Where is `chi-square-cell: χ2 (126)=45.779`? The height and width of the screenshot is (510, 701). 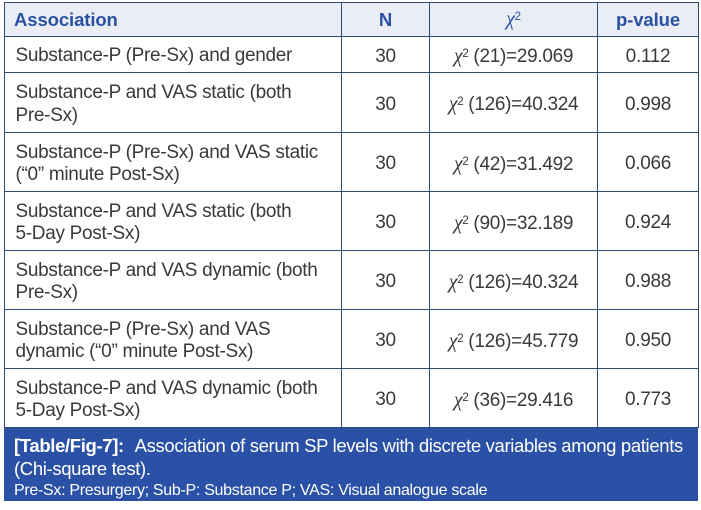 chi-square-cell: χ2 (126)=45.779 is located at coordinates (513, 339).